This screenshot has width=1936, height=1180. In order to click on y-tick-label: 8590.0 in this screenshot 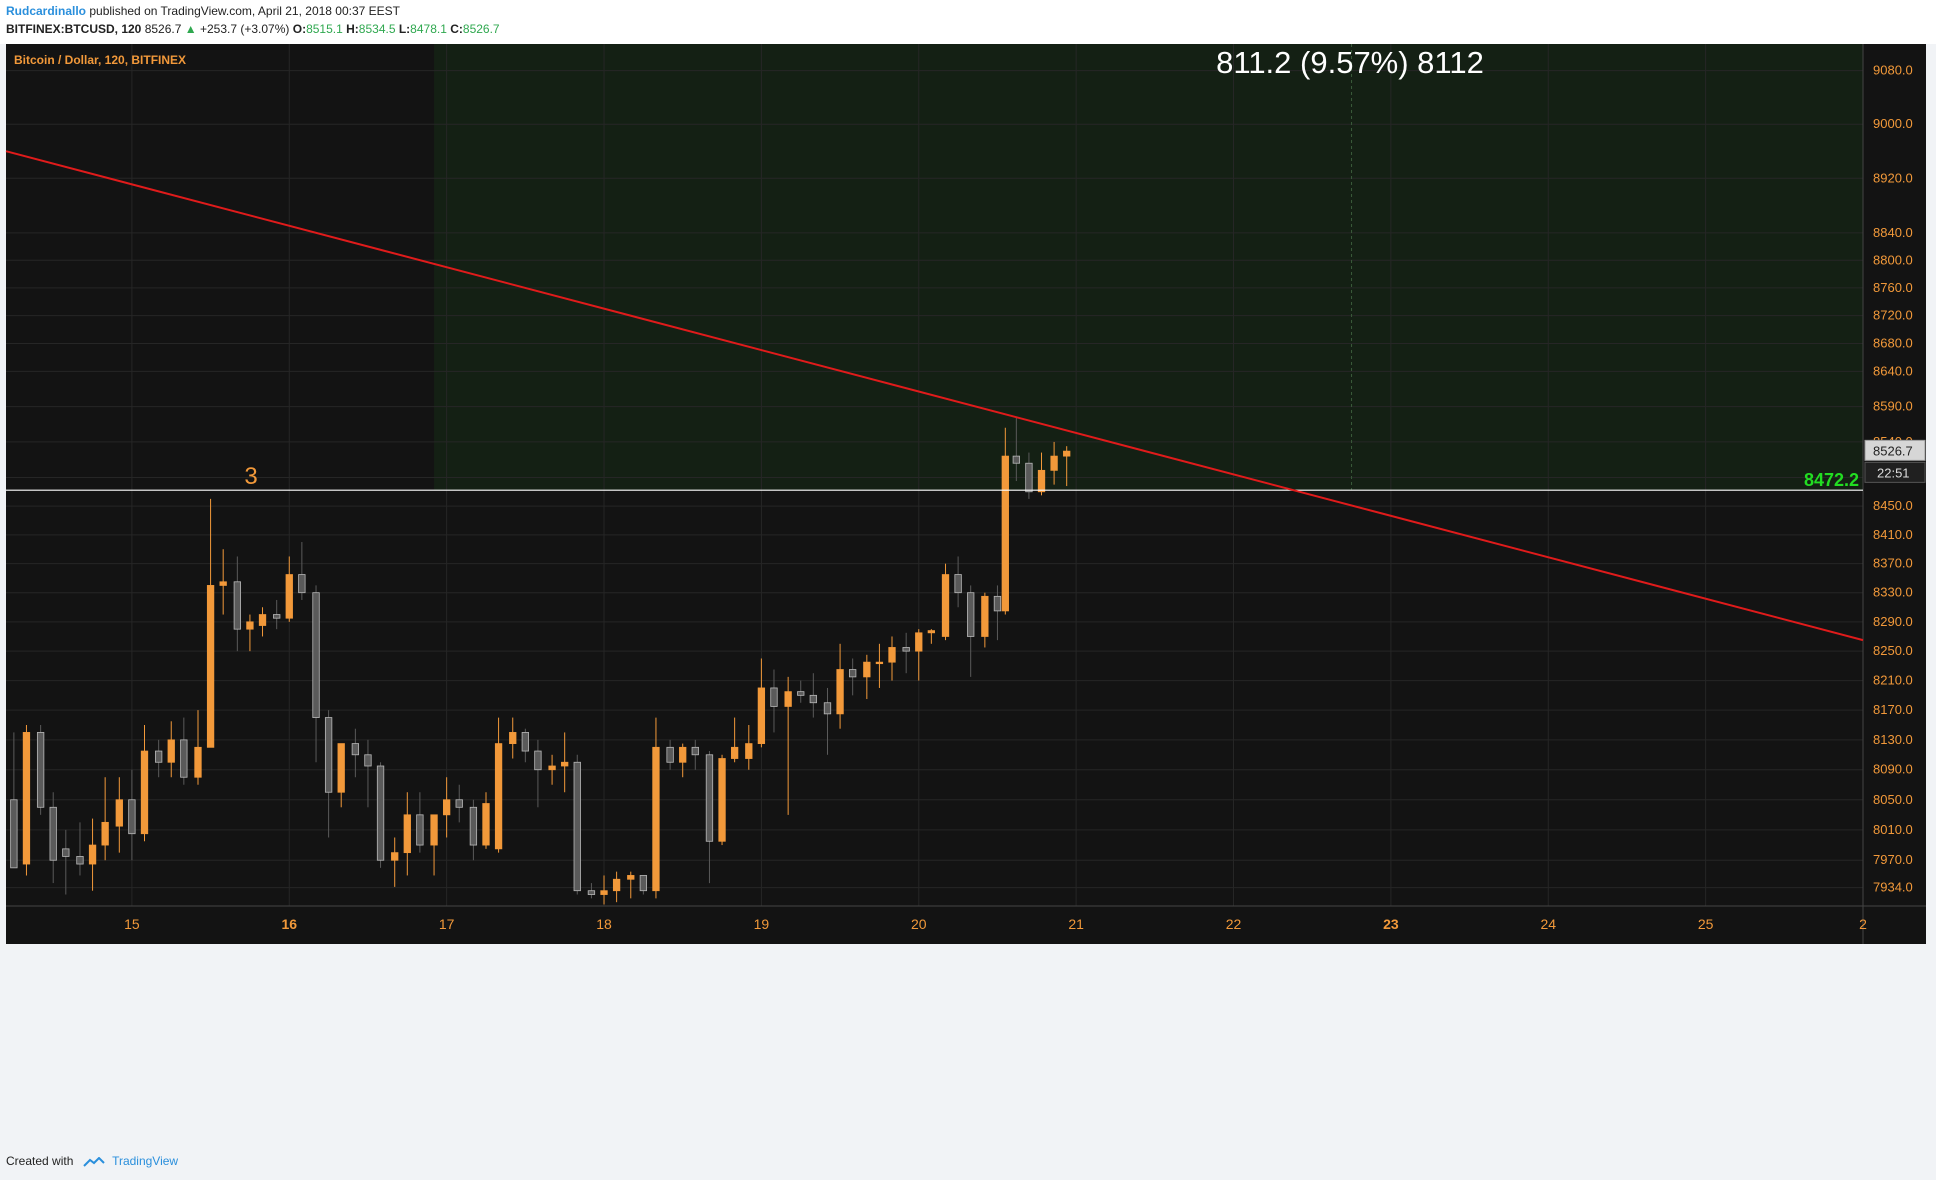, I will do `click(1893, 406)`.